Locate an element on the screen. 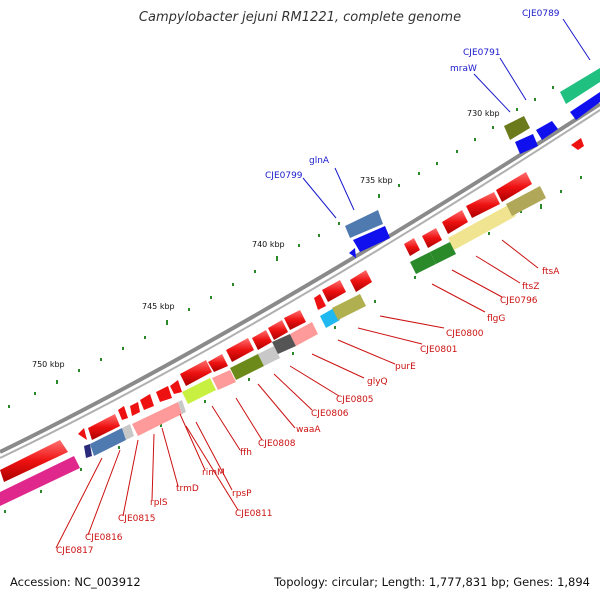 This screenshot has height=600, width=600. label-glna: glnA is located at coordinates (319, 161).